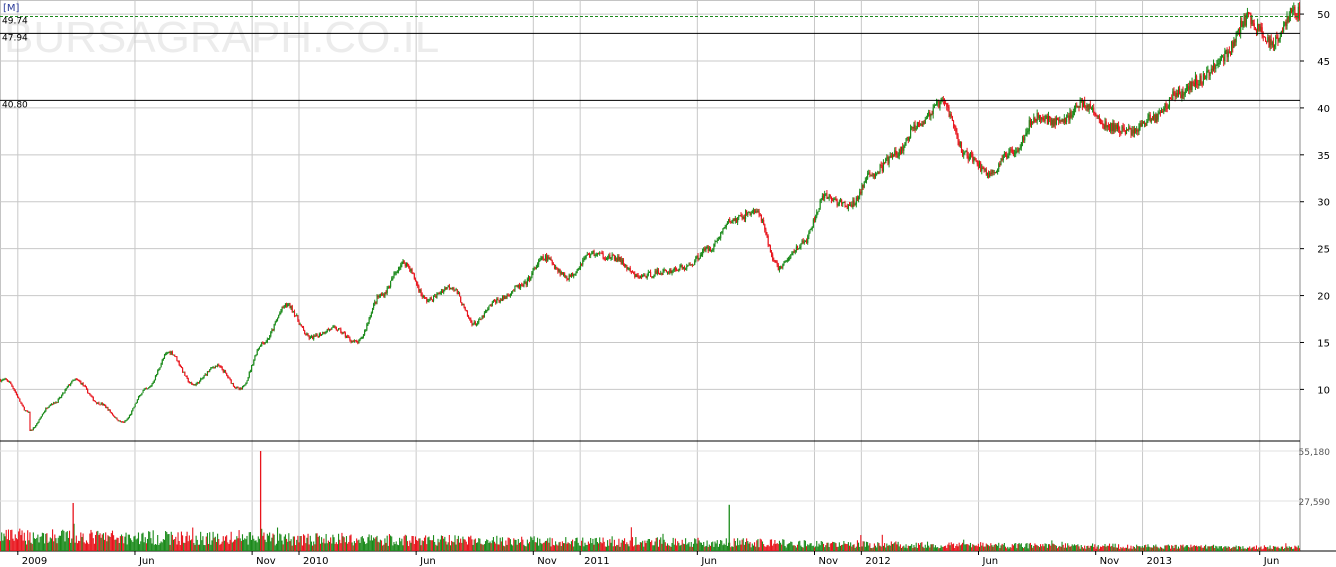  Describe the element at coordinates (15, 38) in the screenshot. I see `level-label: 47.94` at that location.